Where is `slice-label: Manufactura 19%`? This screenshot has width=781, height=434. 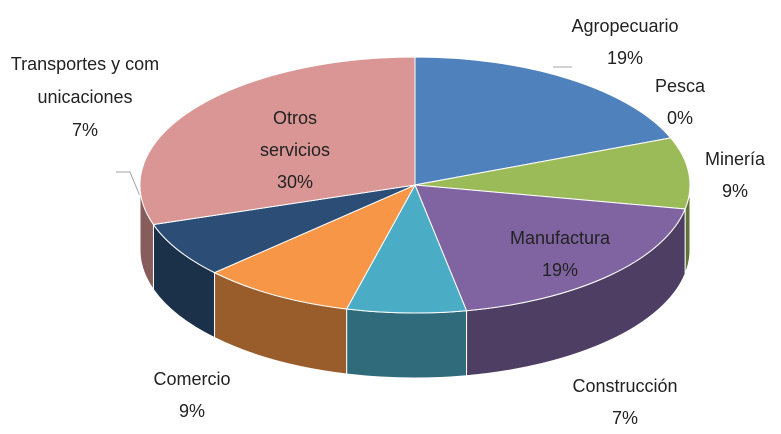
slice-label: Manufactura 19% is located at coordinates (560, 254).